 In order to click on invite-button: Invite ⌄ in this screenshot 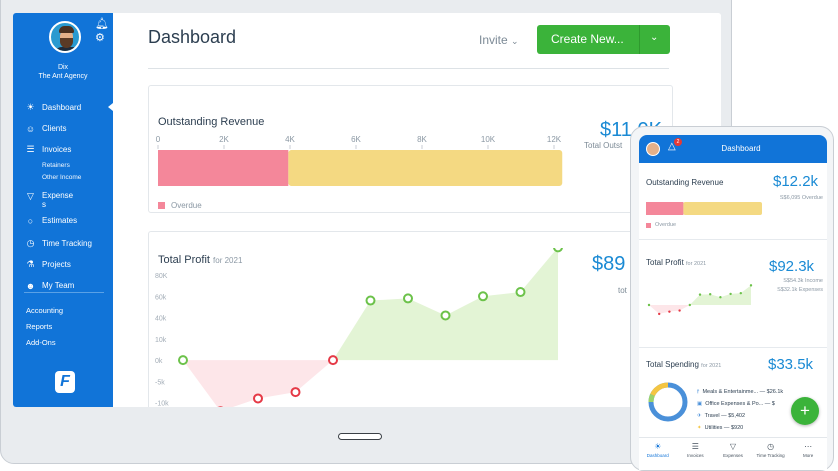, I will do `click(499, 40)`.